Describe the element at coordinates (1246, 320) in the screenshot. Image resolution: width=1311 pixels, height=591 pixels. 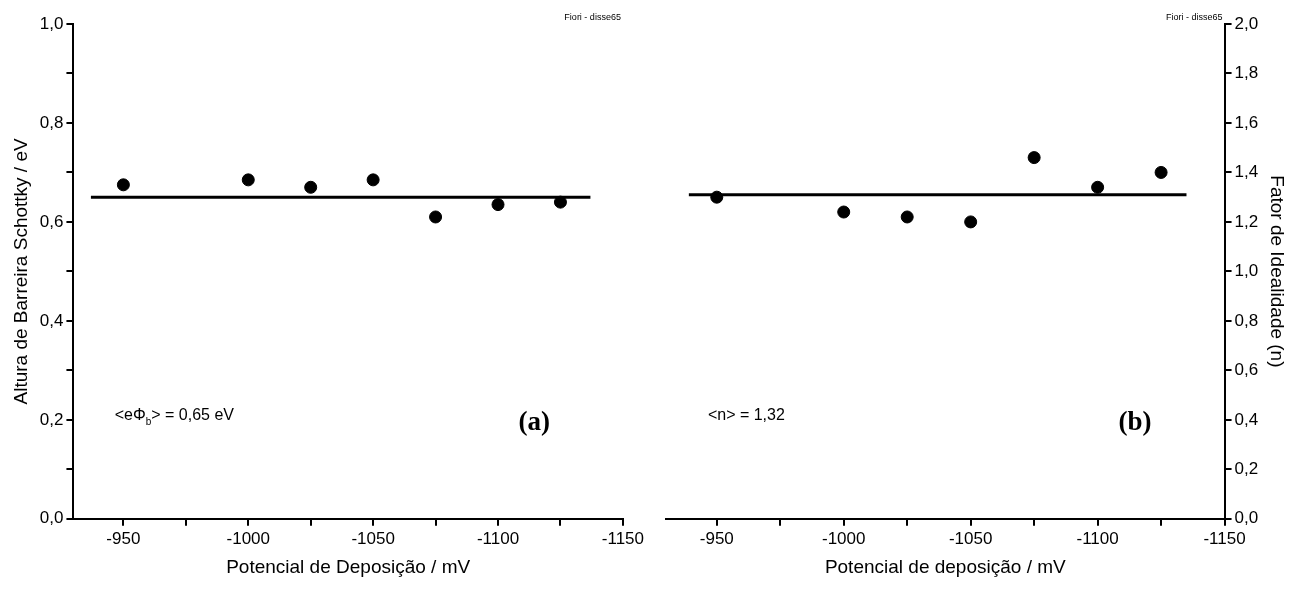
I see `y2-tick-label: 0,8` at that location.